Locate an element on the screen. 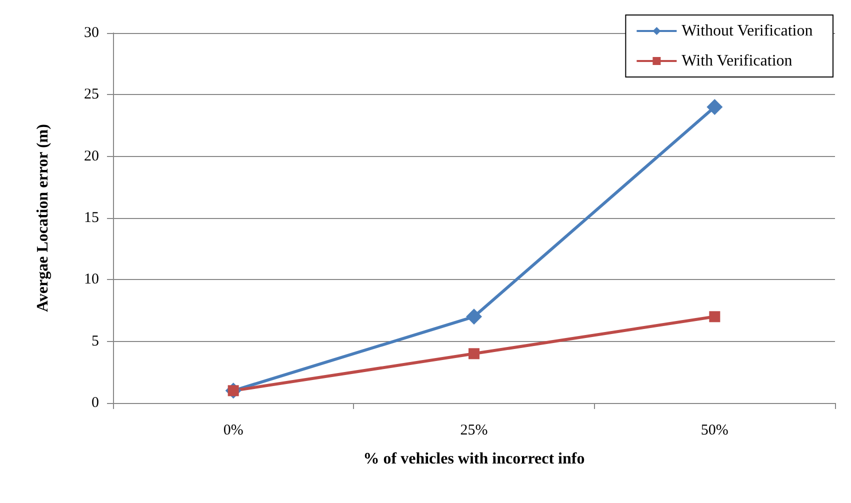 Image resolution: width=851 pixels, height=503 pixels. y-axis-title: Avergae Location error (m) is located at coordinates (43, 218).